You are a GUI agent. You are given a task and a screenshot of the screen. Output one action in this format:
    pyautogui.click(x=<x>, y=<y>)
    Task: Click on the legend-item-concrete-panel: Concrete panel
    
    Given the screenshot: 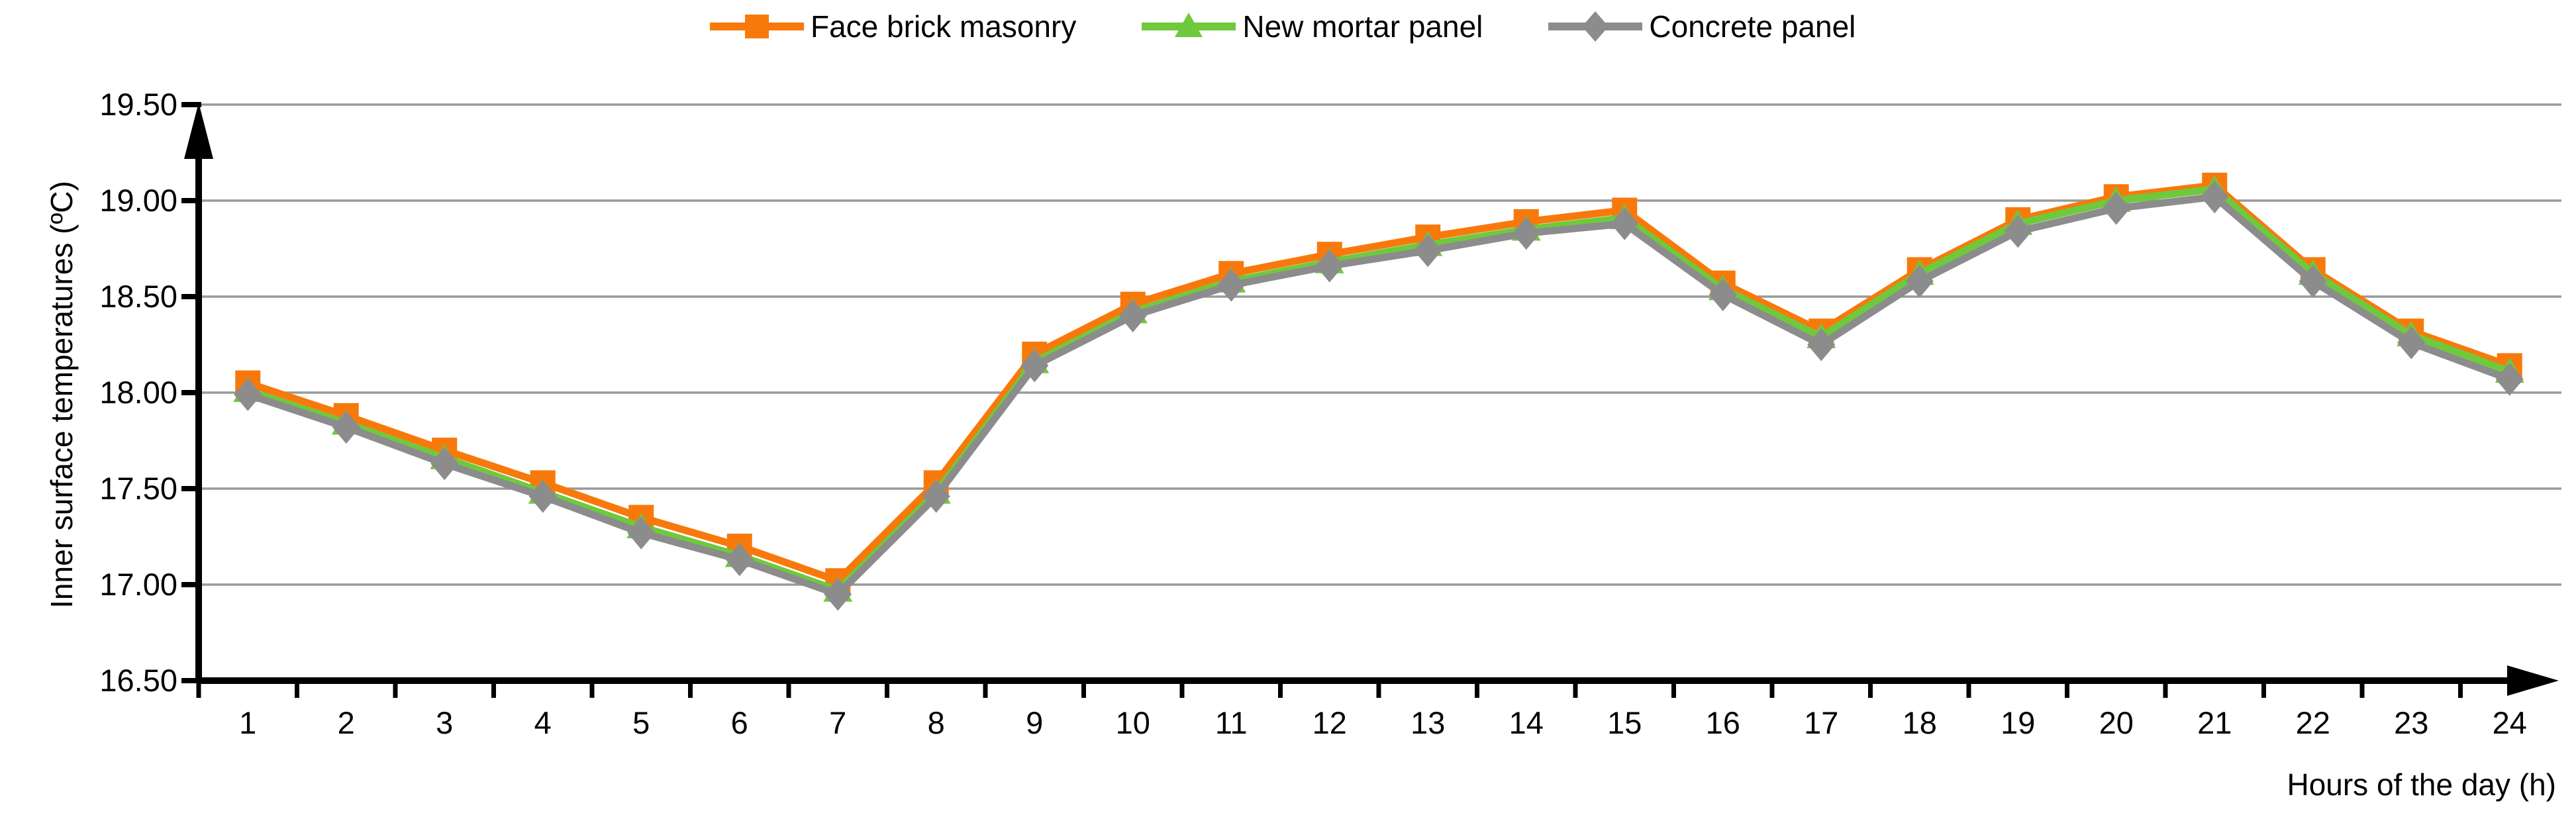 What is the action you would take?
    pyautogui.click(x=1701, y=26)
    